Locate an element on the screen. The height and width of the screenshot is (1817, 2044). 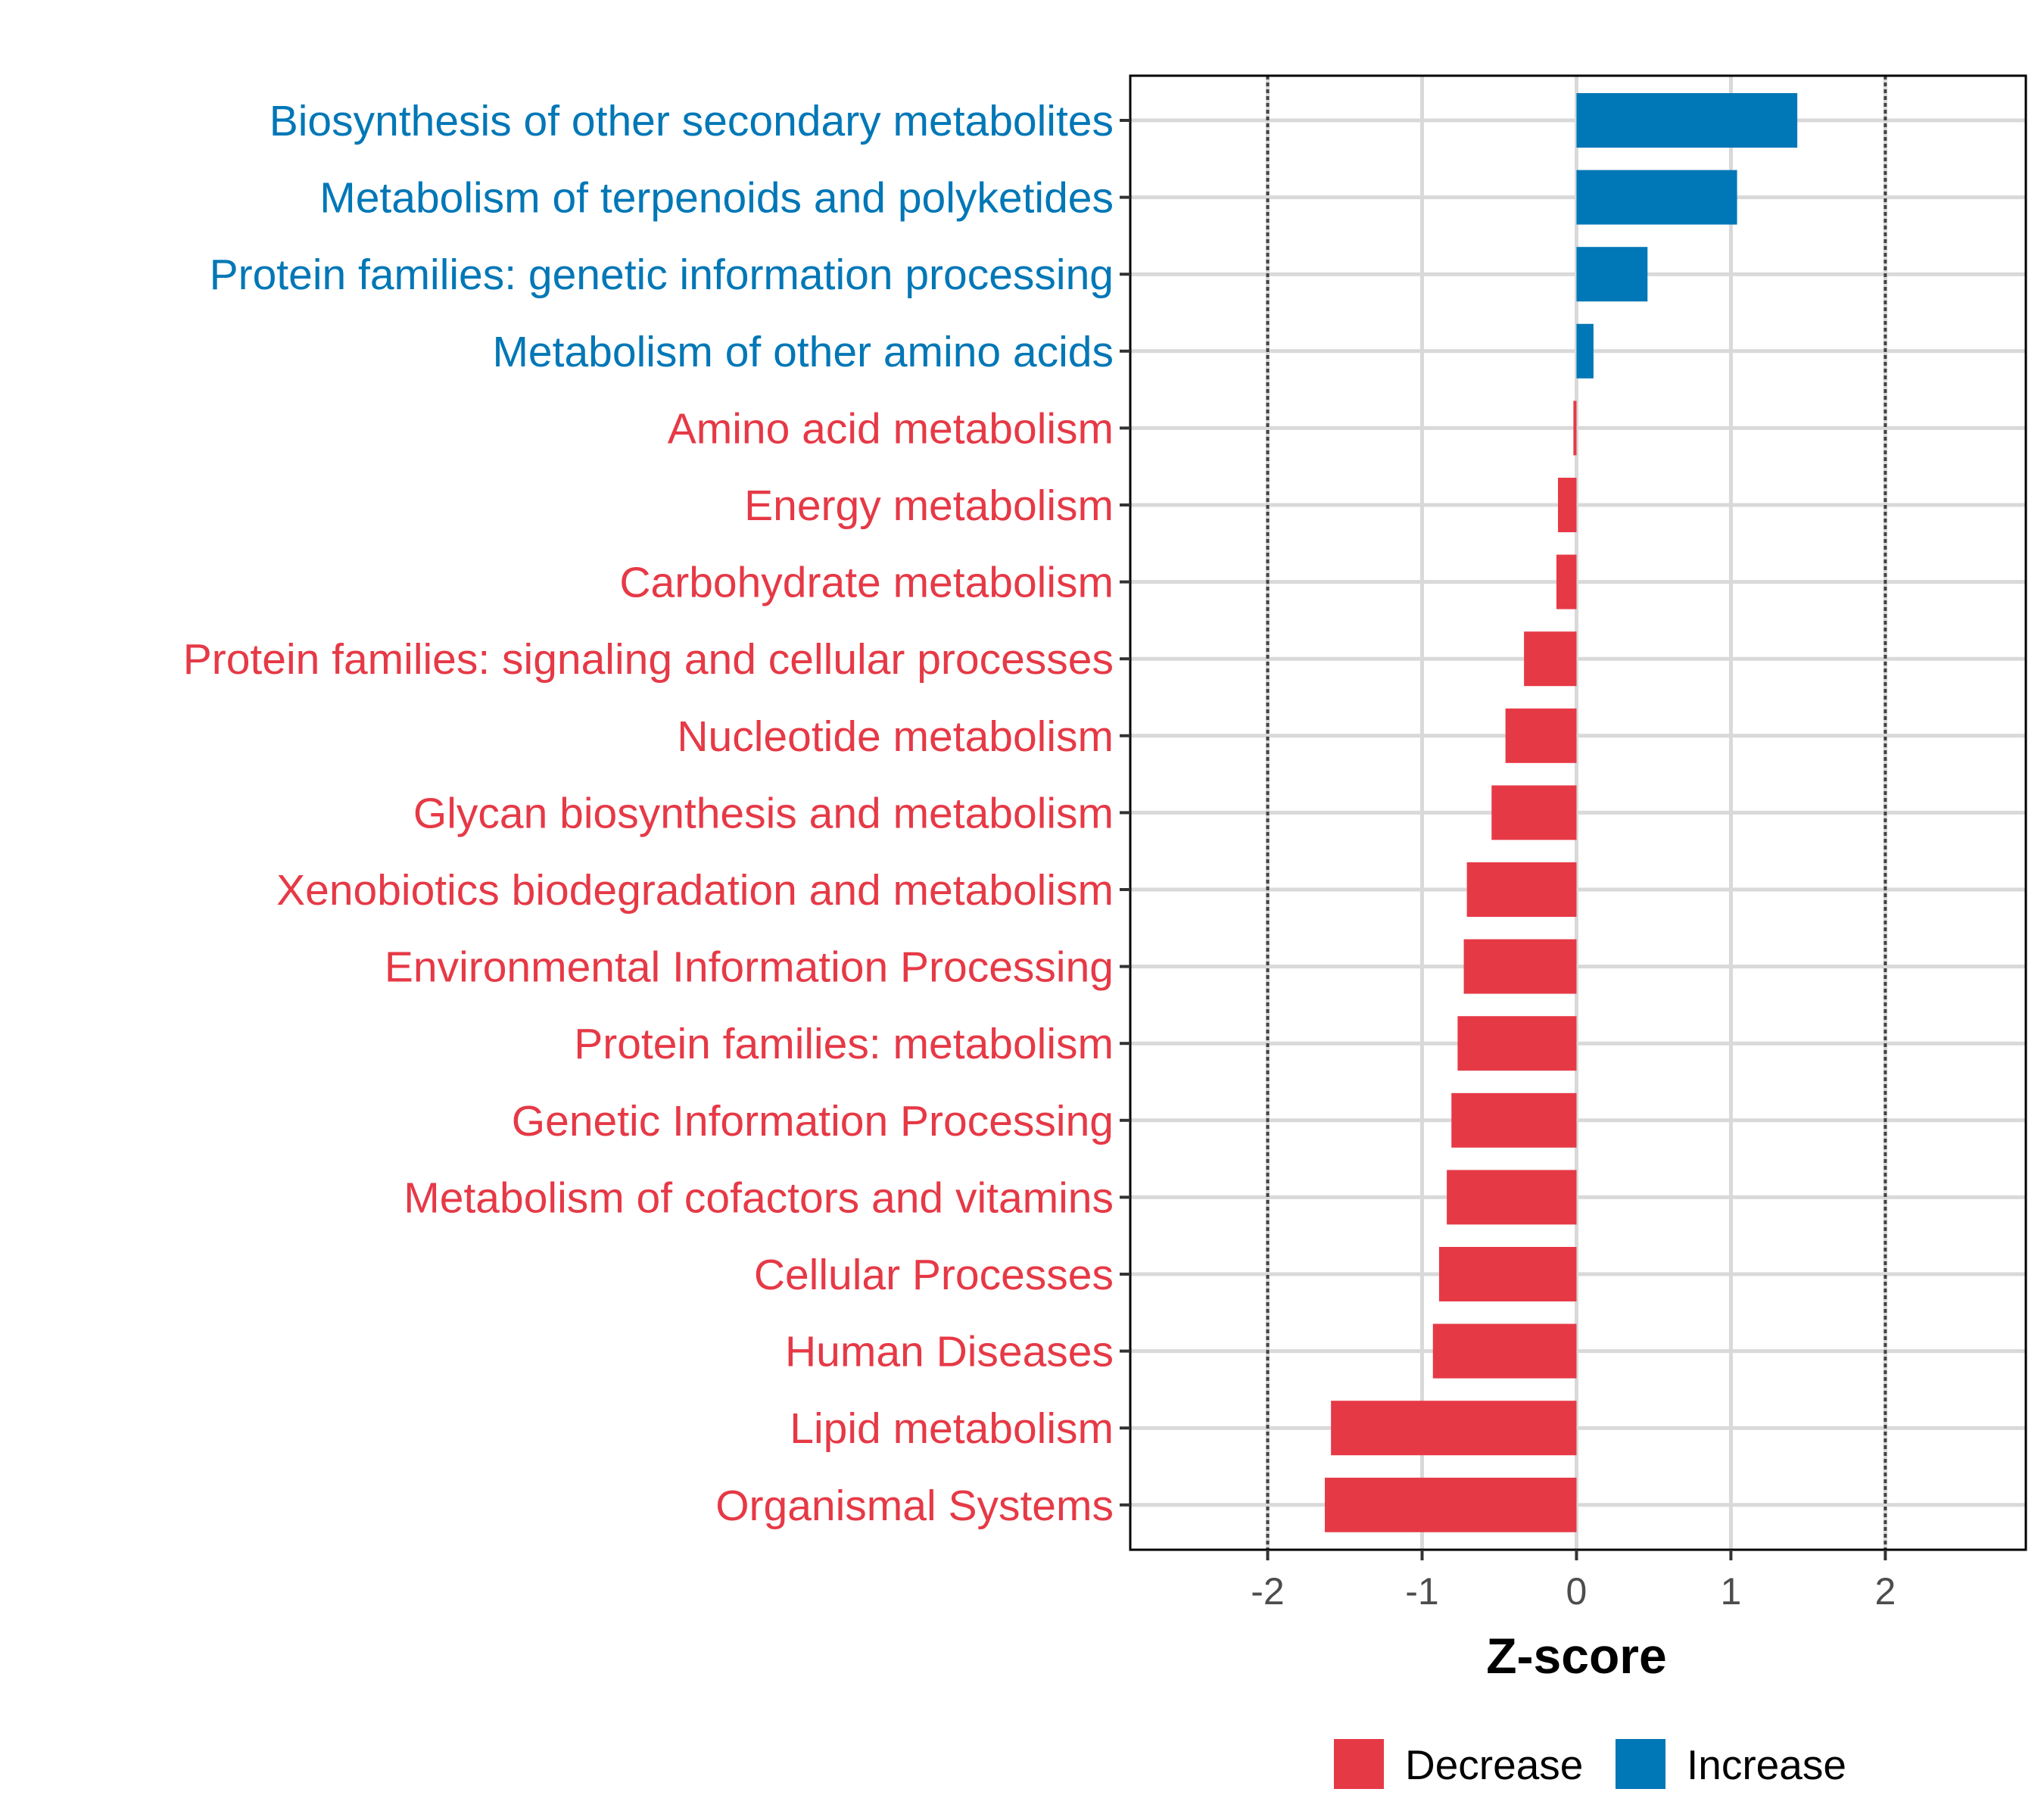
category-label: Metabolism of cofactors and vitamins is located at coordinates (759, 1197).